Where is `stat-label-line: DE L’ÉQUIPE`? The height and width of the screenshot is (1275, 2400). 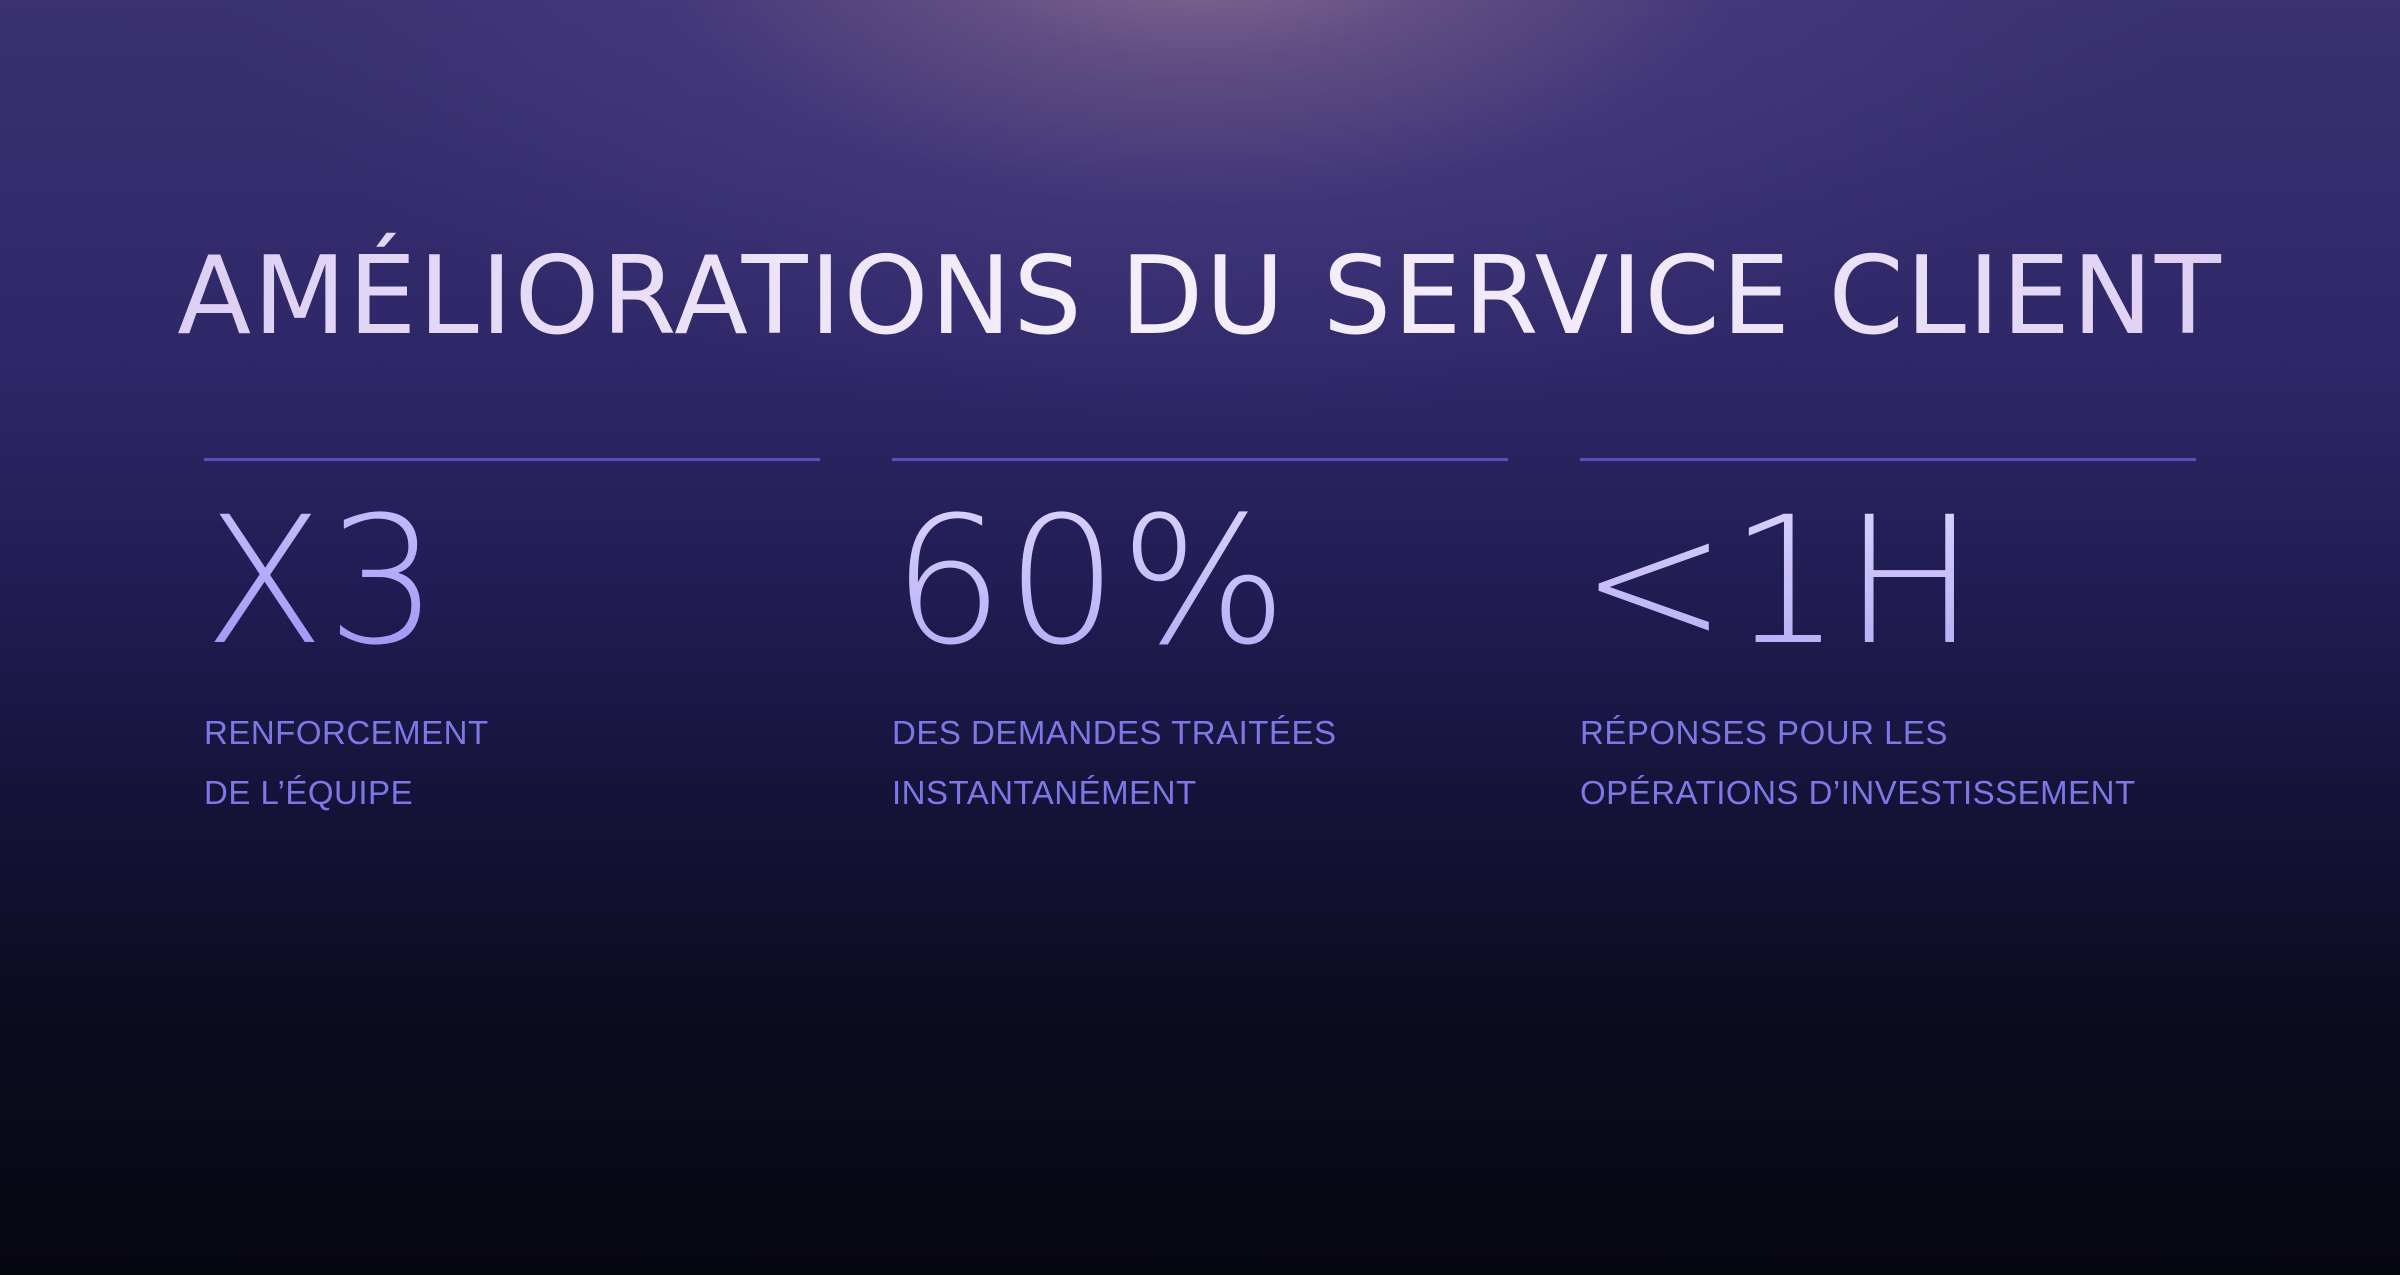
stat-label-line: DE L’ÉQUIPE is located at coordinates (309, 792).